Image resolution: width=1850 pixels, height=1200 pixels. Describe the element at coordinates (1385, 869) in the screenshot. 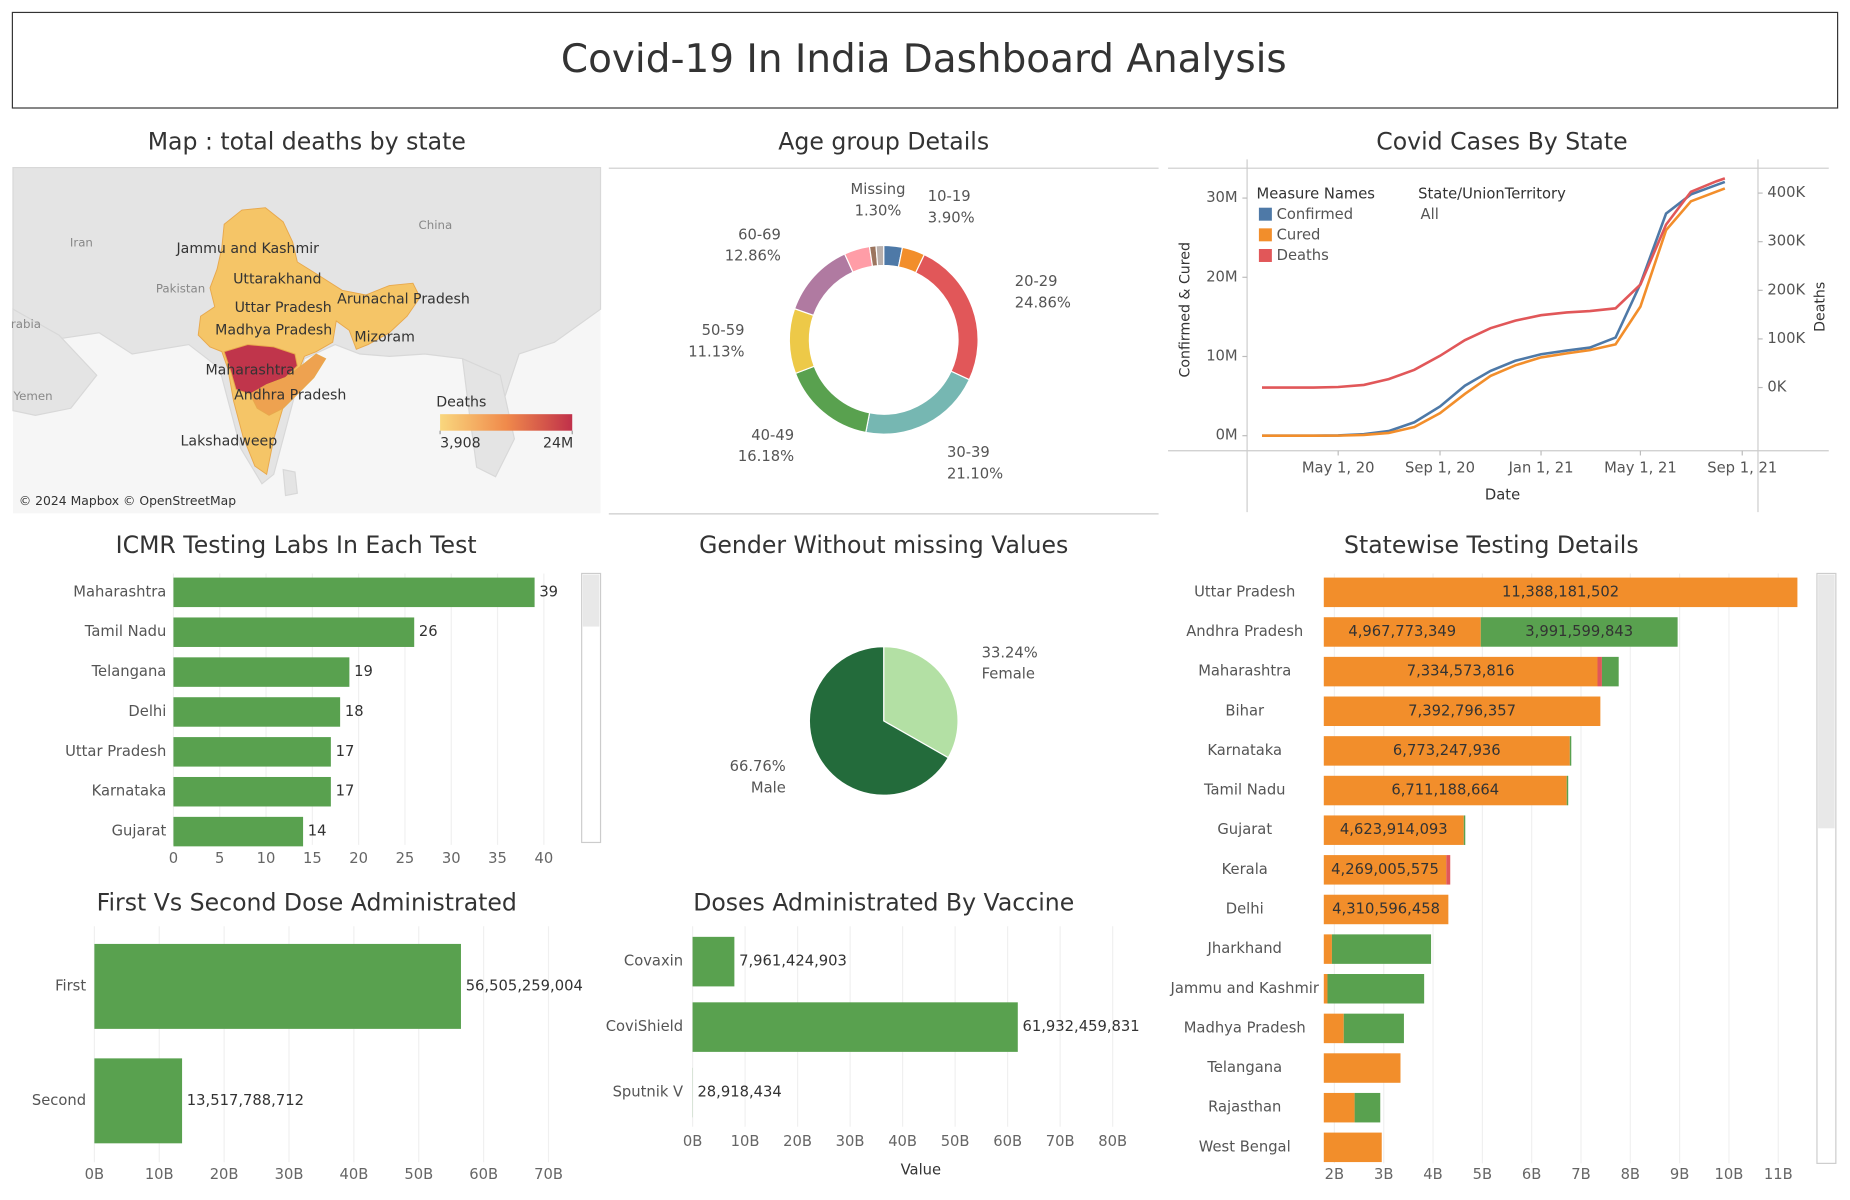

I see `value-label: 4,269,005,575` at that location.